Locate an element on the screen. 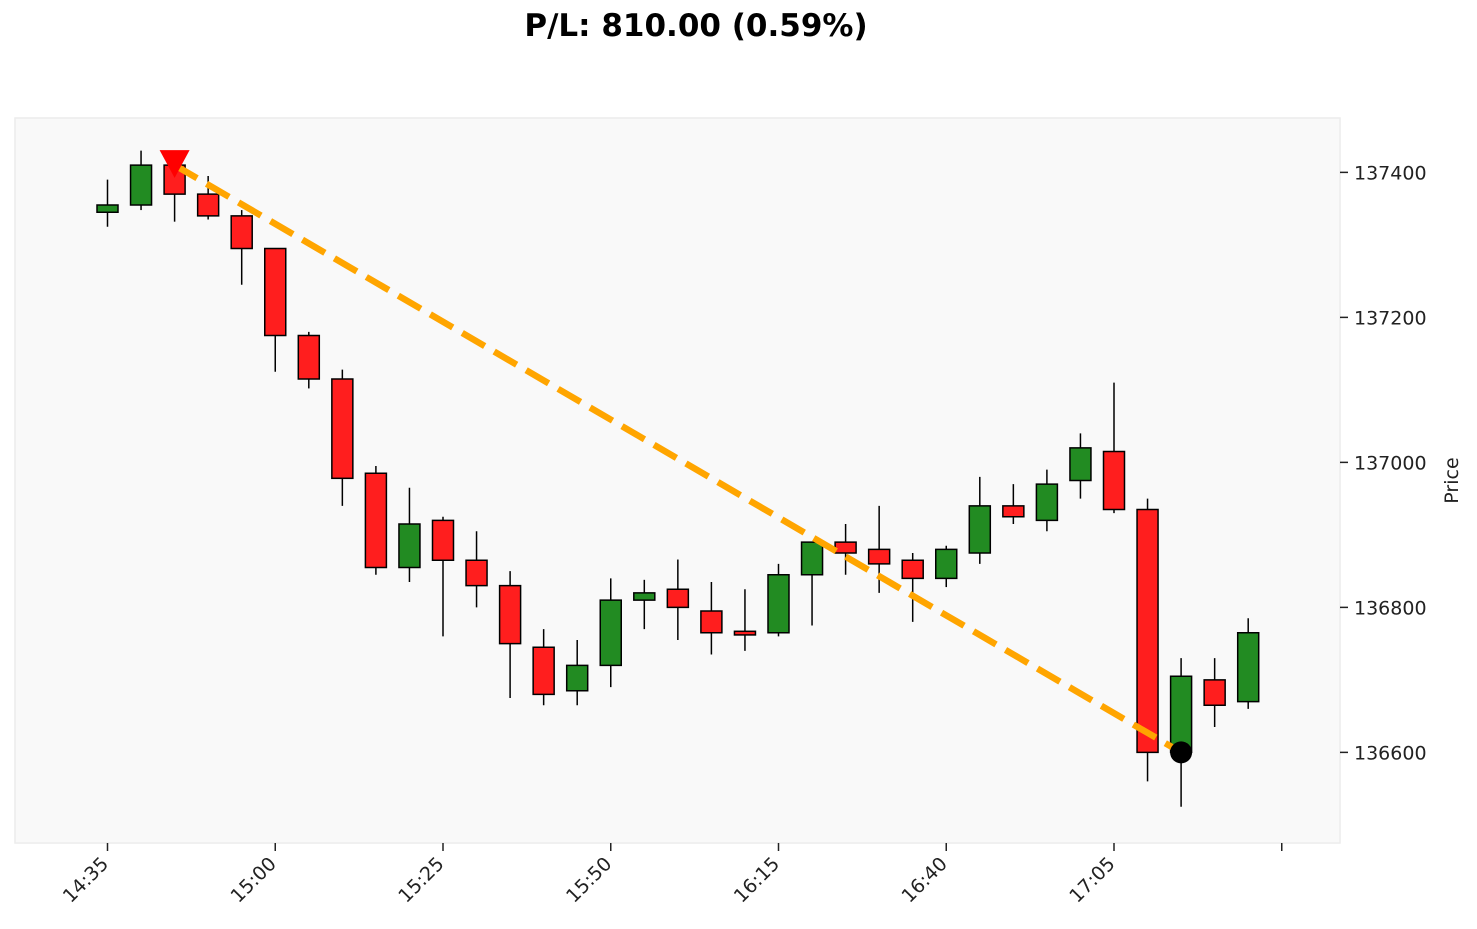 The width and height of the screenshot is (1477, 929). y-tick-label: 136600 is located at coordinates (1390, 753).